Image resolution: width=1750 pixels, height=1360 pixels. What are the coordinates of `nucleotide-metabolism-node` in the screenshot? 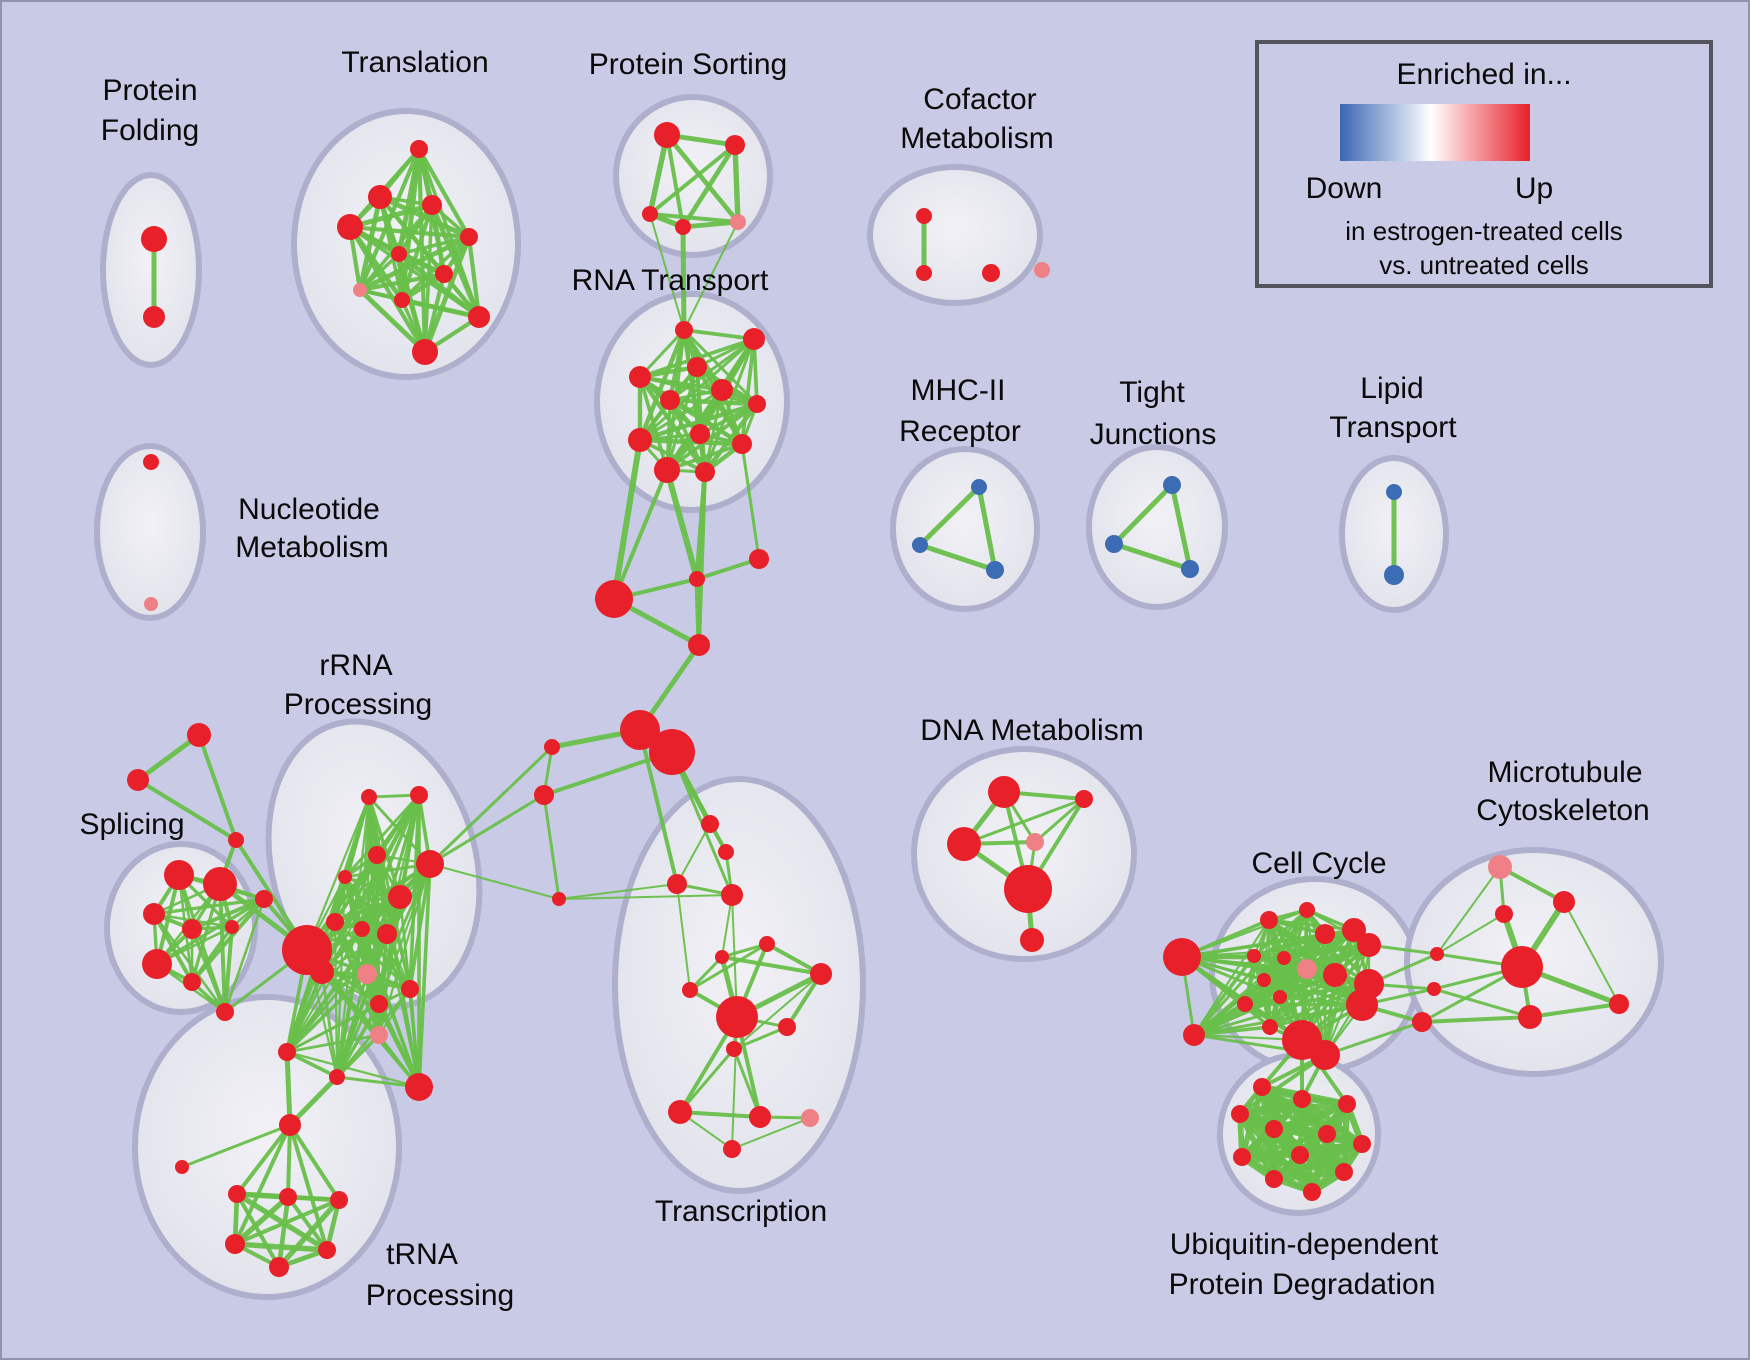 It's located at (151, 604).